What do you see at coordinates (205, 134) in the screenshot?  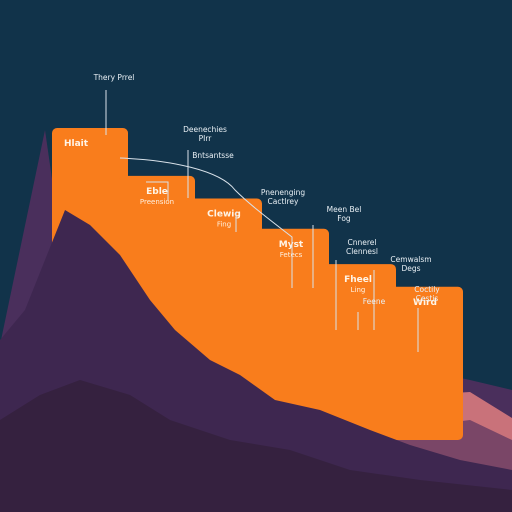 I see `annotation-1: Deenechies PIrr` at bounding box center [205, 134].